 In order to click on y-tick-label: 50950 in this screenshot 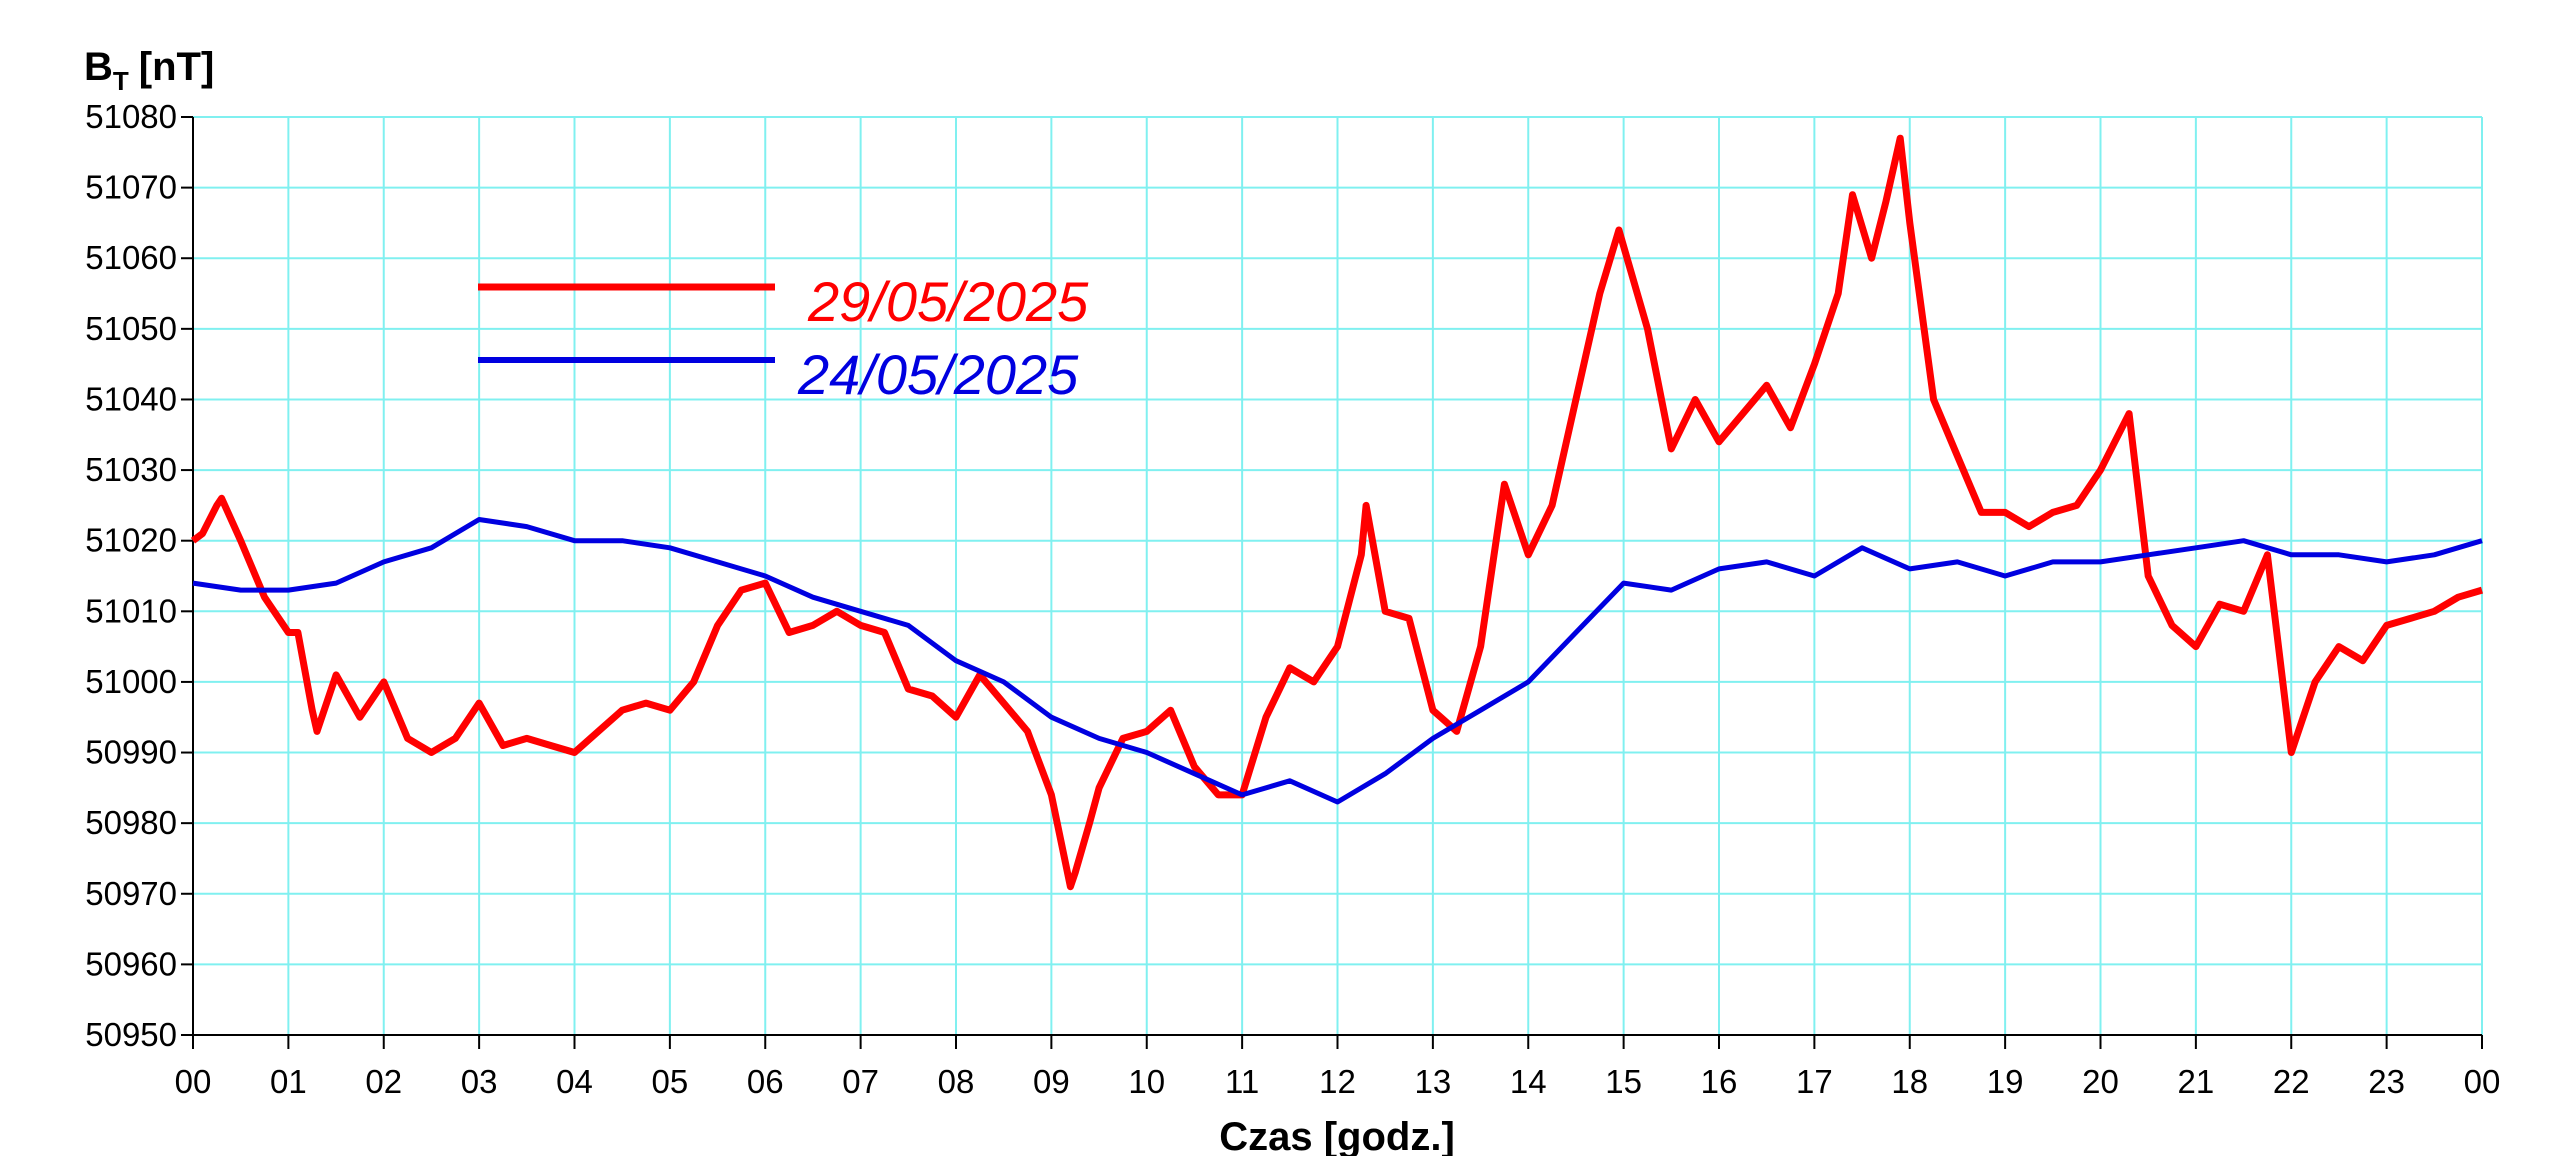, I will do `click(131, 1034)`.